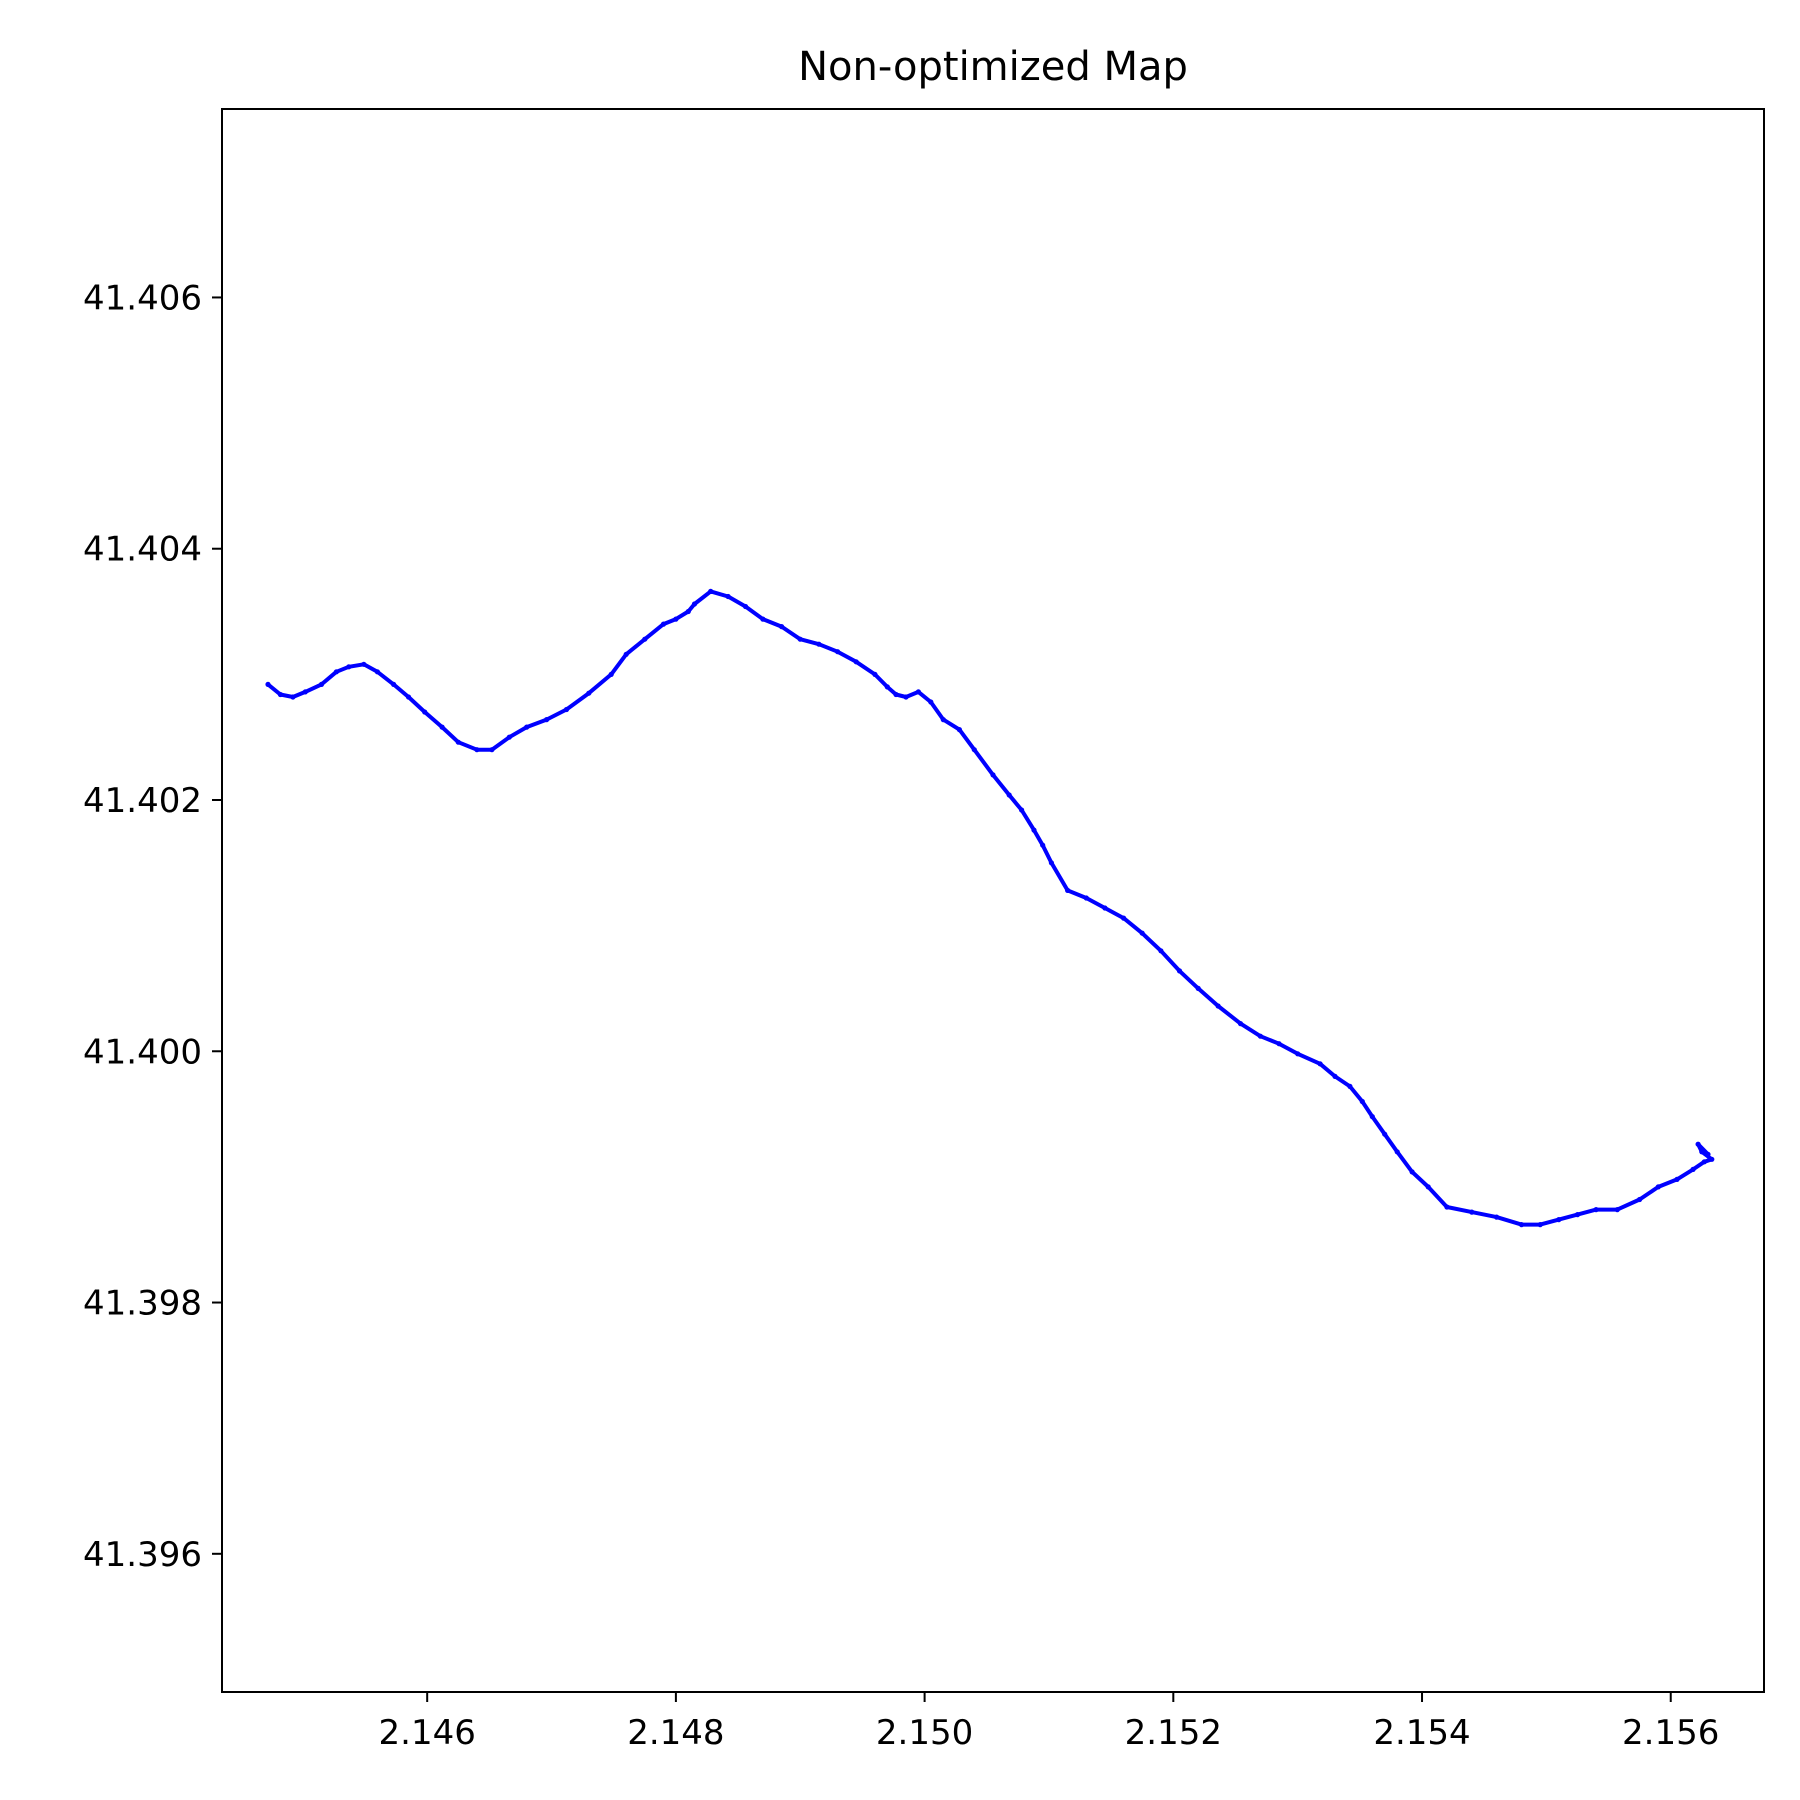 This screenshot has width=1800, height=1800. What do you see at coordinates (675, 1733) in the screenshot?
I see `x-tick-label: 2.148` at bounding box center [675, 1733].